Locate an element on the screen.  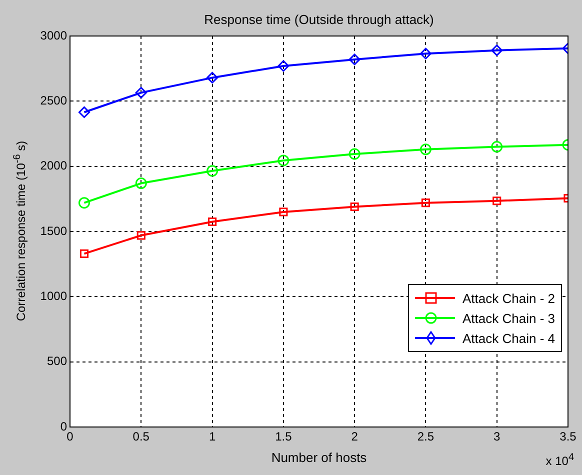
chart-title: Response time (Outside through attack) is located at coordinates (319, 19).